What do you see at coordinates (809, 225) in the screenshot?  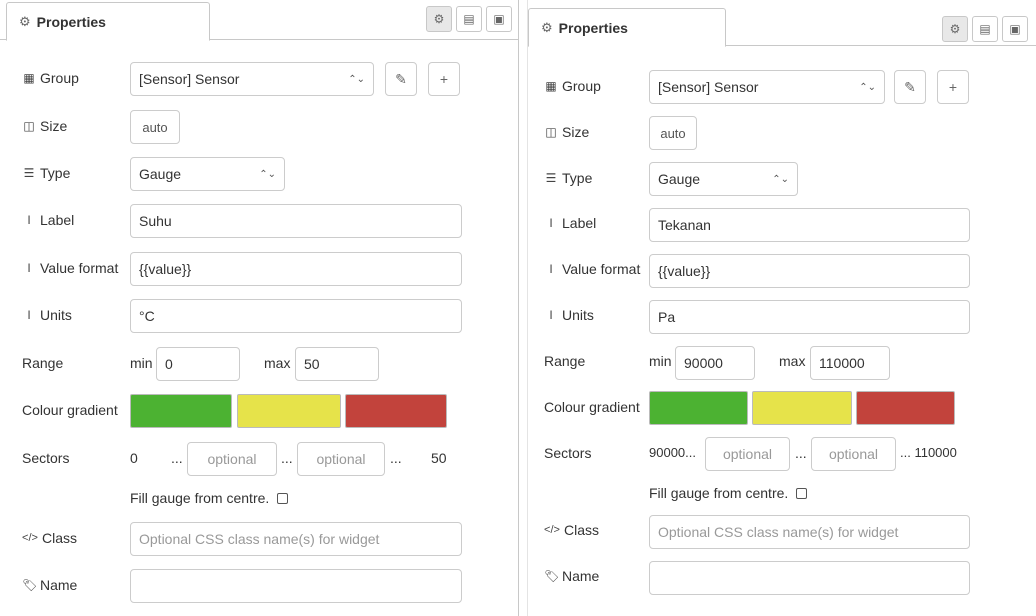 I see `label-input: Tekanan` at bounding box center [809, 225].